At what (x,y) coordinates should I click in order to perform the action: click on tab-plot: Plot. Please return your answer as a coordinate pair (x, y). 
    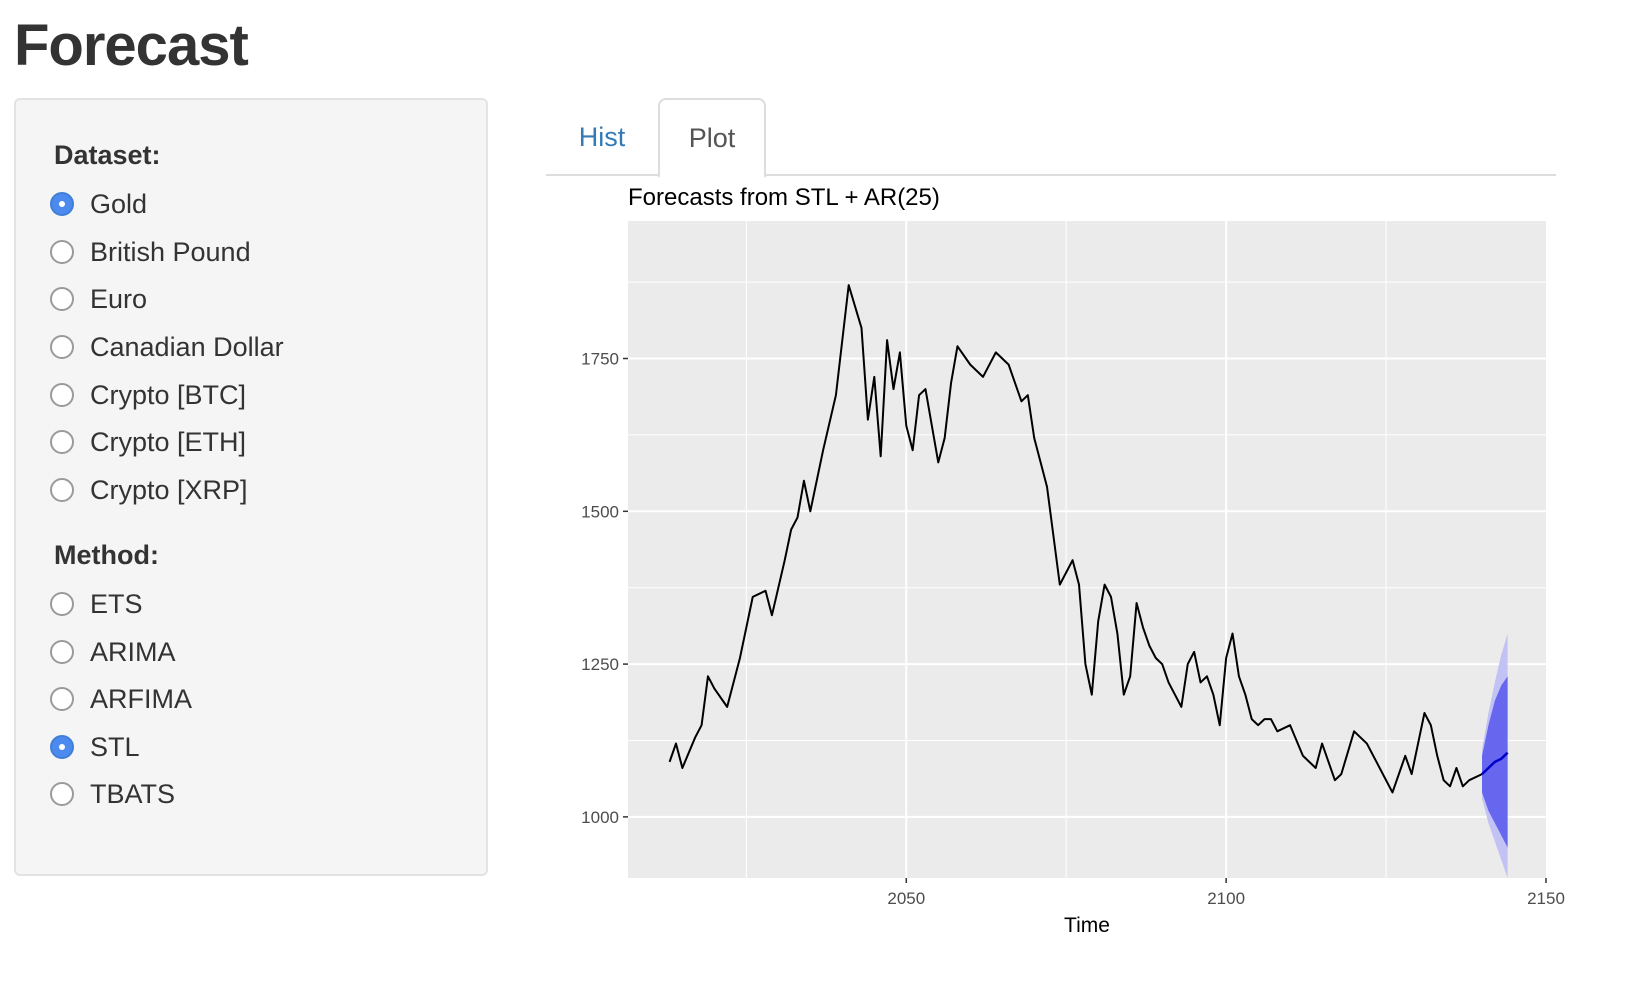
    Looking at the image, I should click on (712, 138).